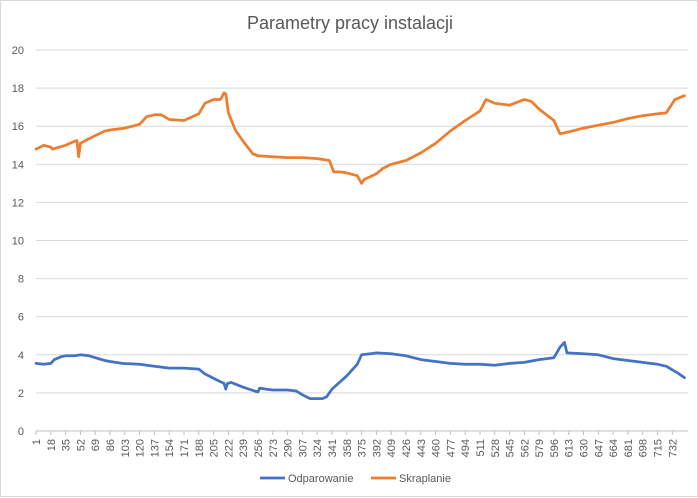 This screenshot has height=498, width=698. What do you see at coordinates (21, 318) in the screenshot?
I see `y-tick-label: 6` at bounding box center [21, 318].